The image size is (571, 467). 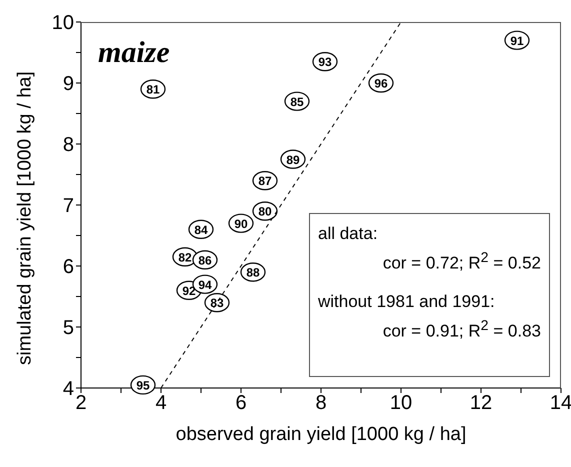 What do you see at coordinates (189, 291) in the screenshot?
I see `annotation: 92` at bounding box center [189, 291].